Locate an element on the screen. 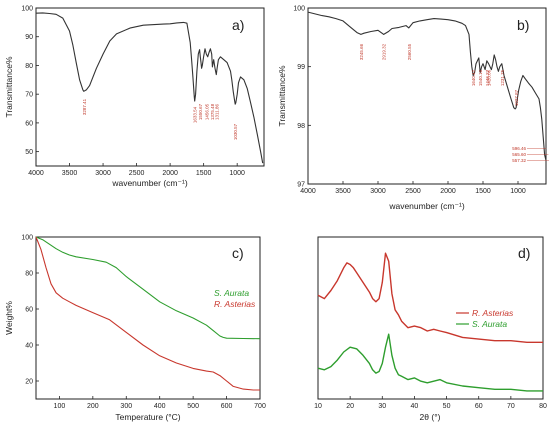  panel-b-peak-annotation: 557.32 is located at coordinates (519, 160).